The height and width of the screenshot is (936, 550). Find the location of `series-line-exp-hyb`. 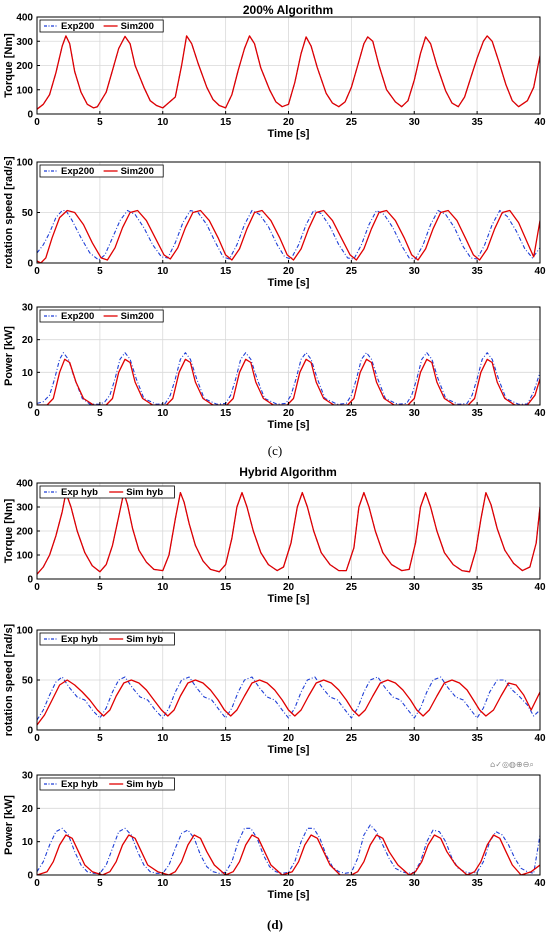

series-line-exp-hyb is located at coordinates (288, 698).